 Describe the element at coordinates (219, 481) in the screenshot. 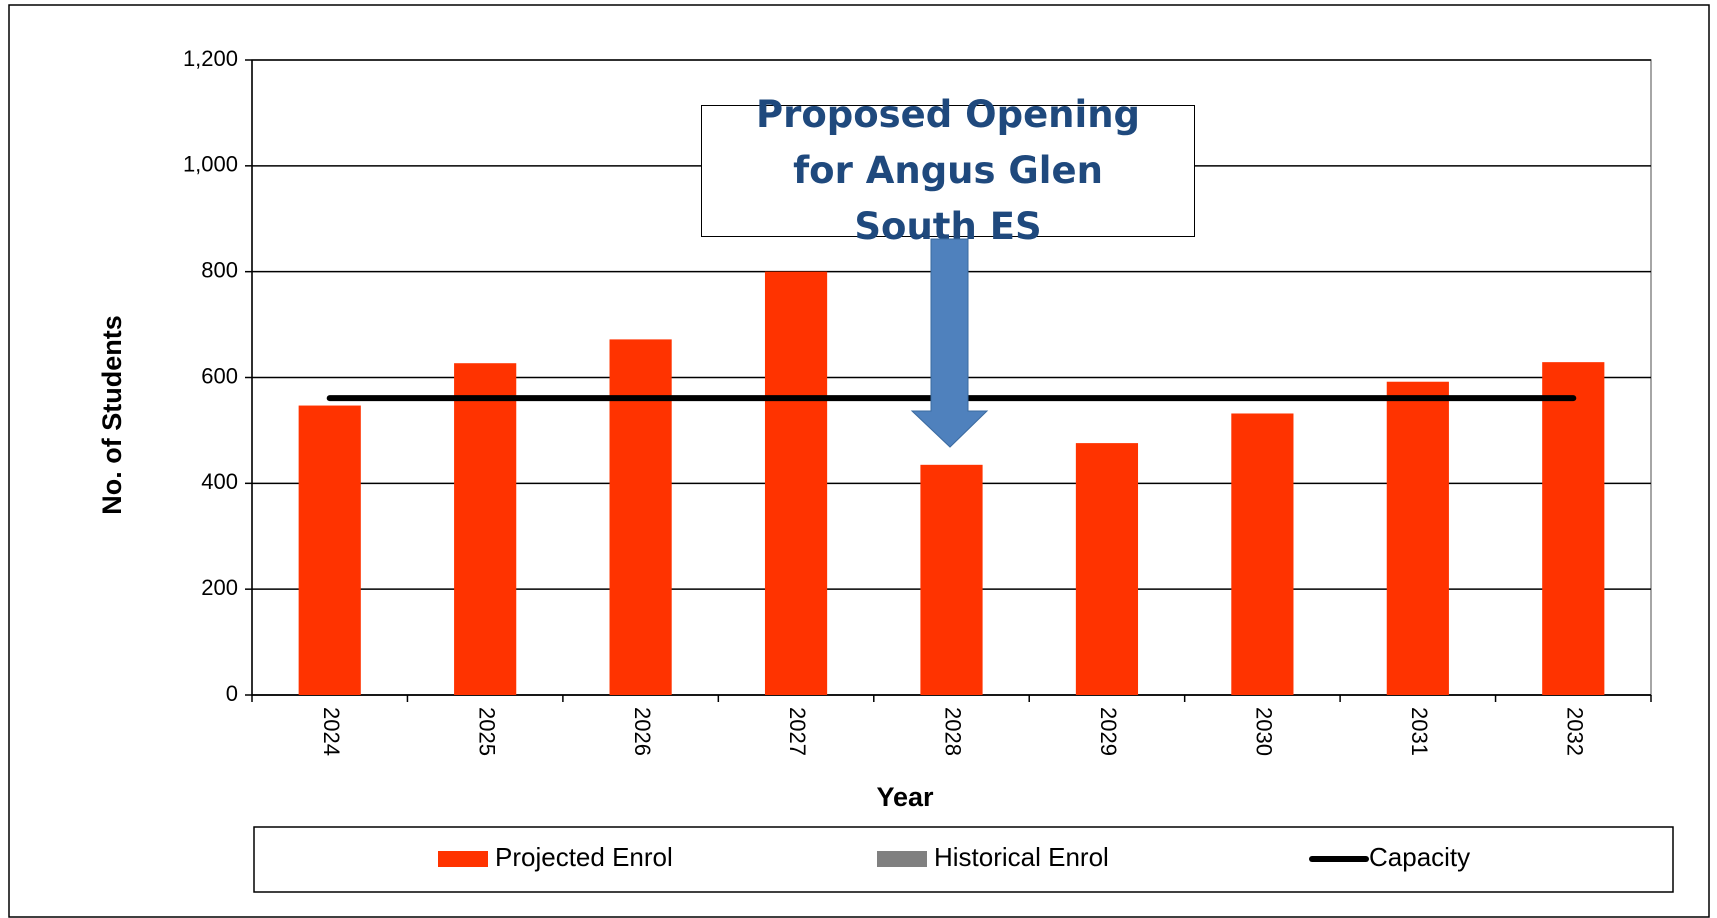

I see `y-tick-label: 400` at that location.